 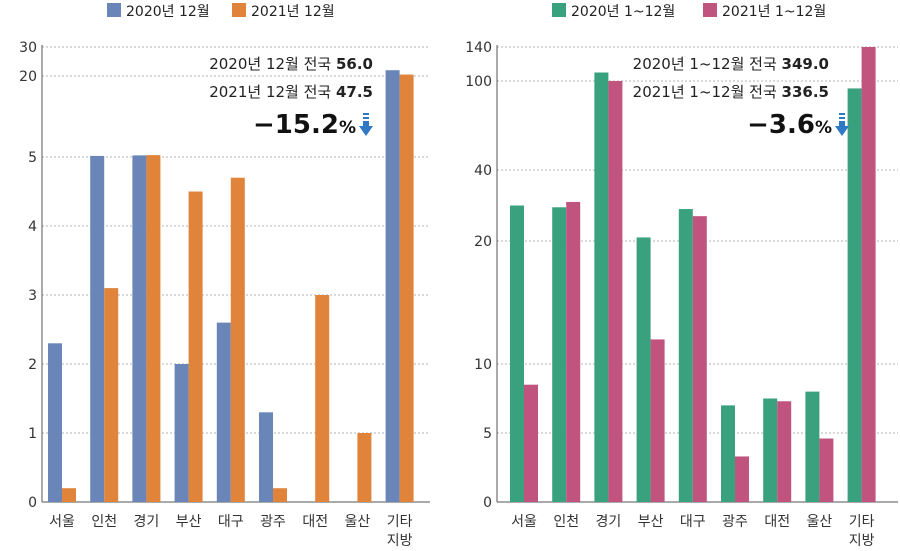 I want to click on legend-label: 2020년 1~12월, so click(x=623, y=12).